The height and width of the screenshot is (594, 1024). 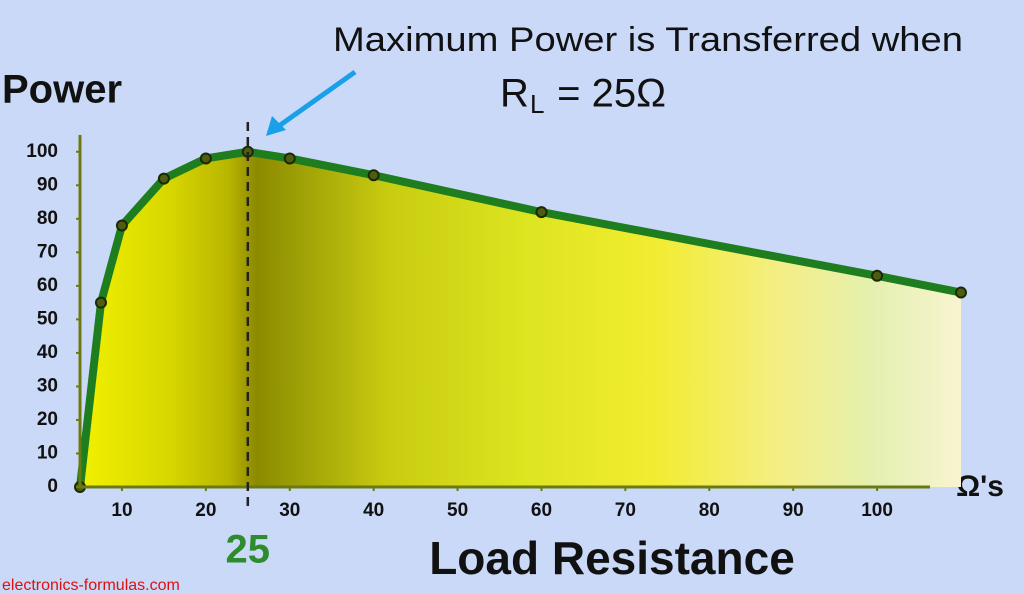 I want to click on annotation: Maximum Power is Transferred when, so click(x=648, y=40).